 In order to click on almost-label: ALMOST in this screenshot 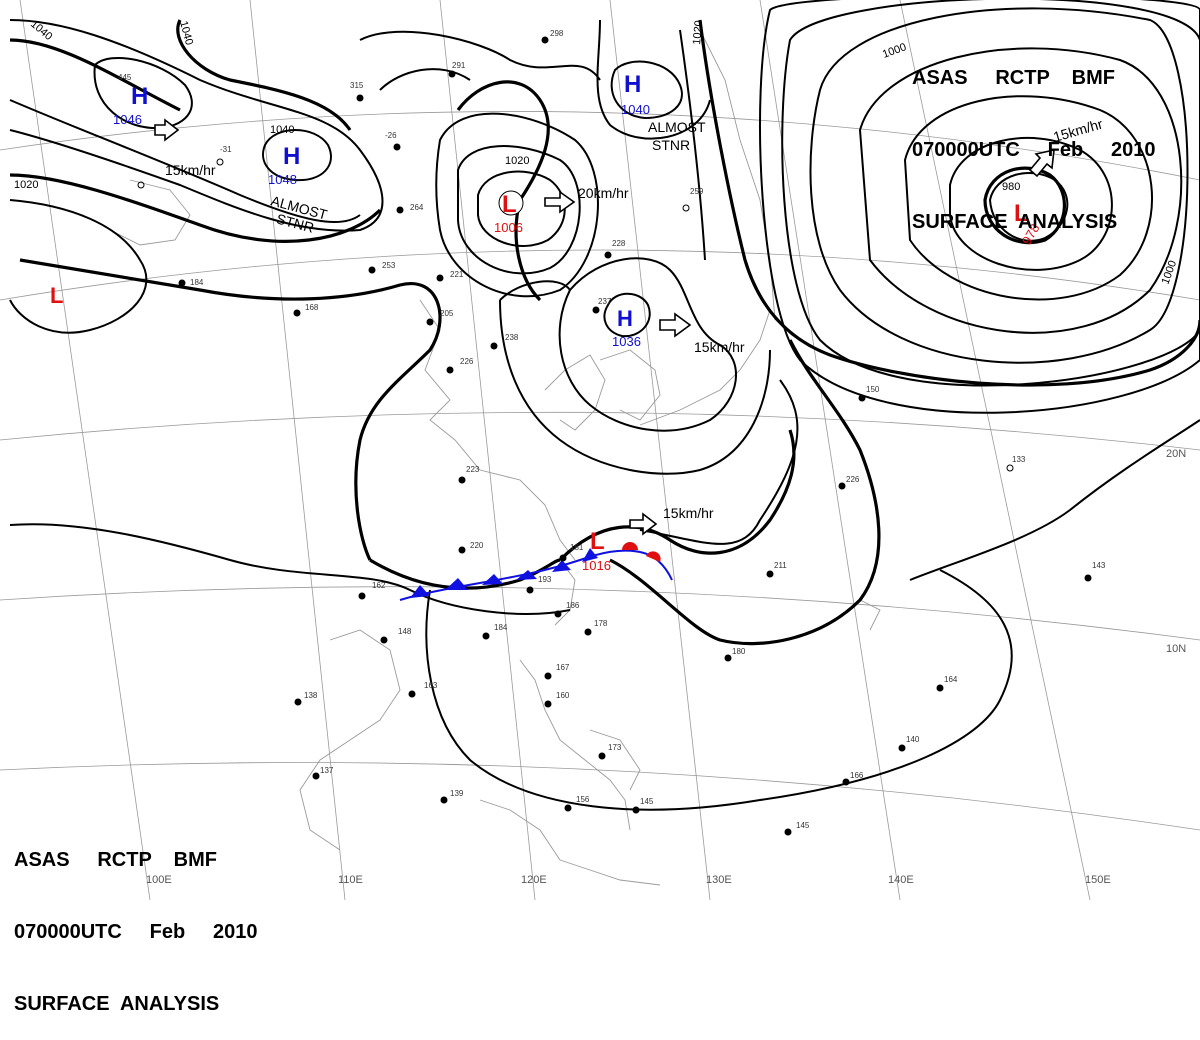, I will do `click(677, 127)`.